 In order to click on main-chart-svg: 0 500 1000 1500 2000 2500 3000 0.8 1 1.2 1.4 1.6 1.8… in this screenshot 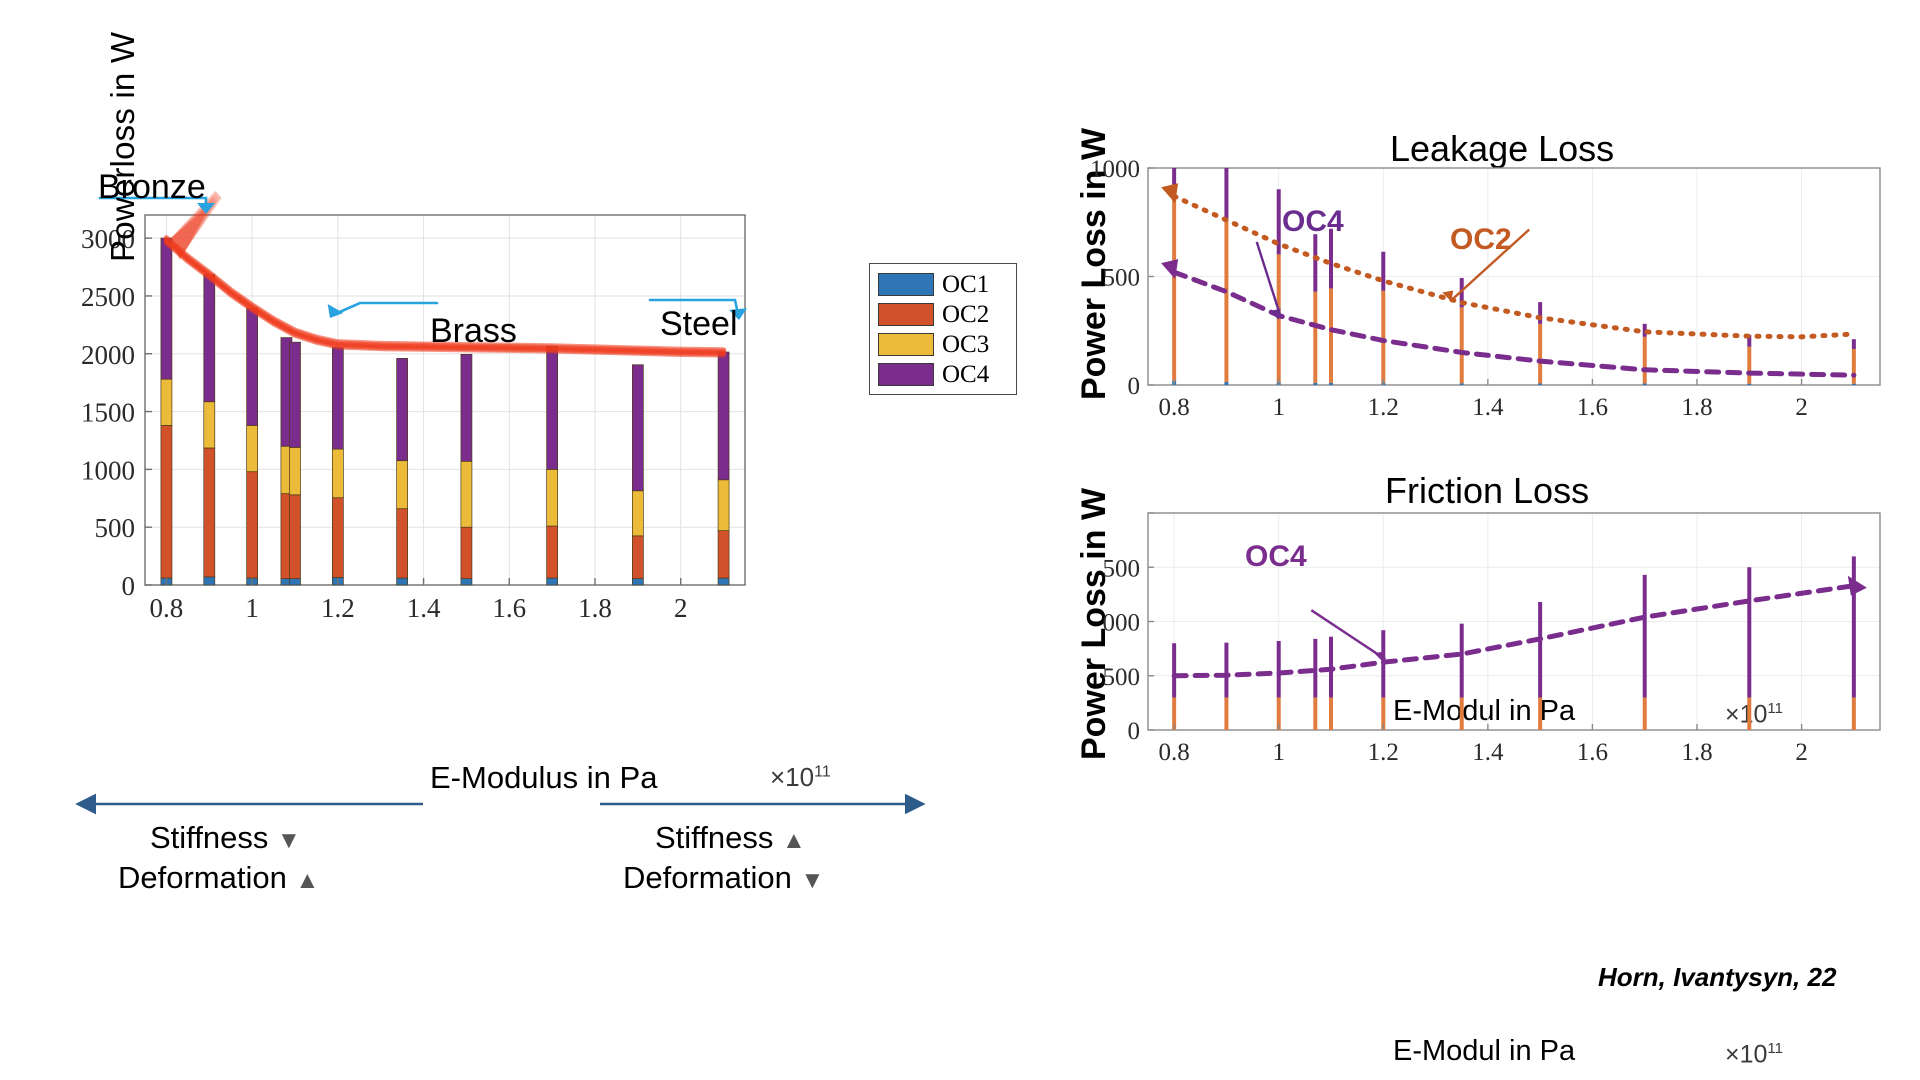, I will do `click(414, 406)`.